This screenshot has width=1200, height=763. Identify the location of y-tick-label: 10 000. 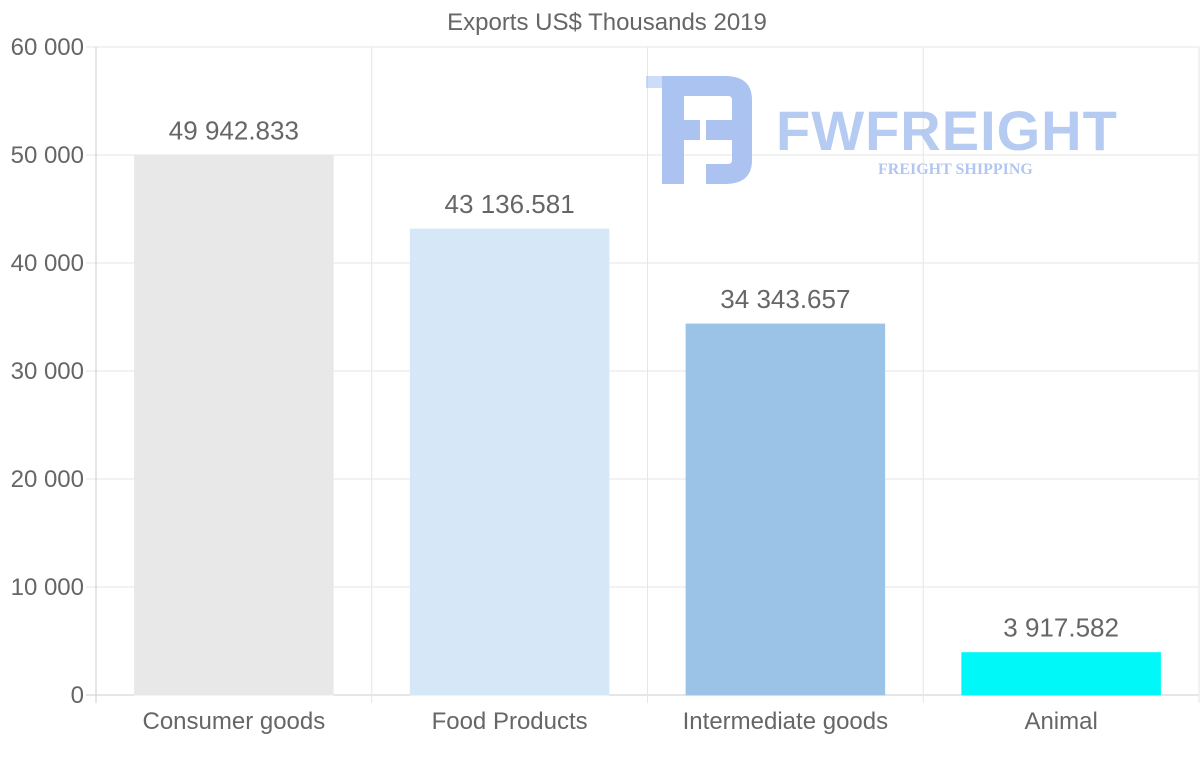
(47, 587).